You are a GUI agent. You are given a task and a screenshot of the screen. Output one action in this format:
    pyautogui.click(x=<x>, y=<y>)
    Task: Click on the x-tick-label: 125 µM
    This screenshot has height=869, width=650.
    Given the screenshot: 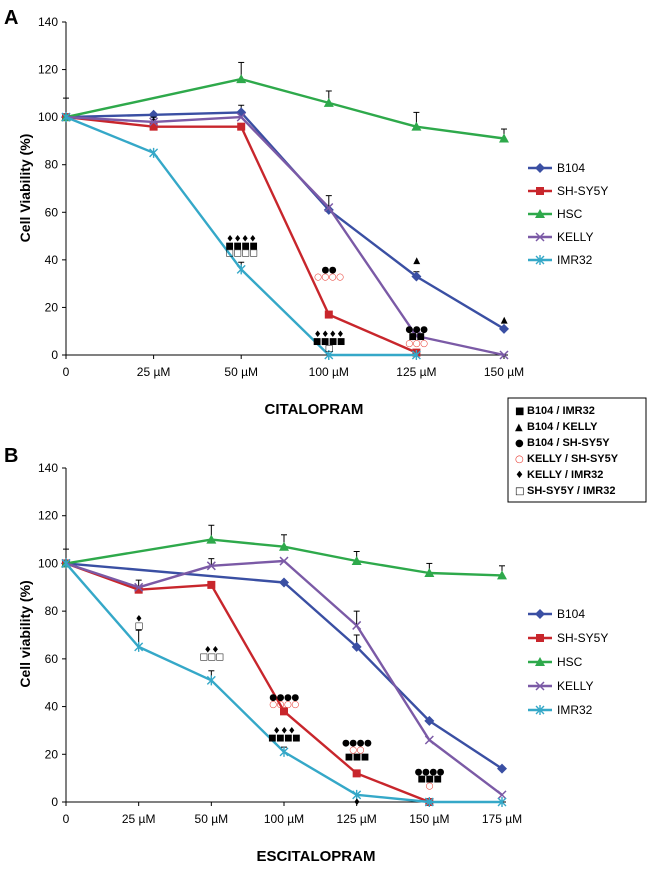 What is the action you would take?
    pyautogui.click(x=416, y=372)
    